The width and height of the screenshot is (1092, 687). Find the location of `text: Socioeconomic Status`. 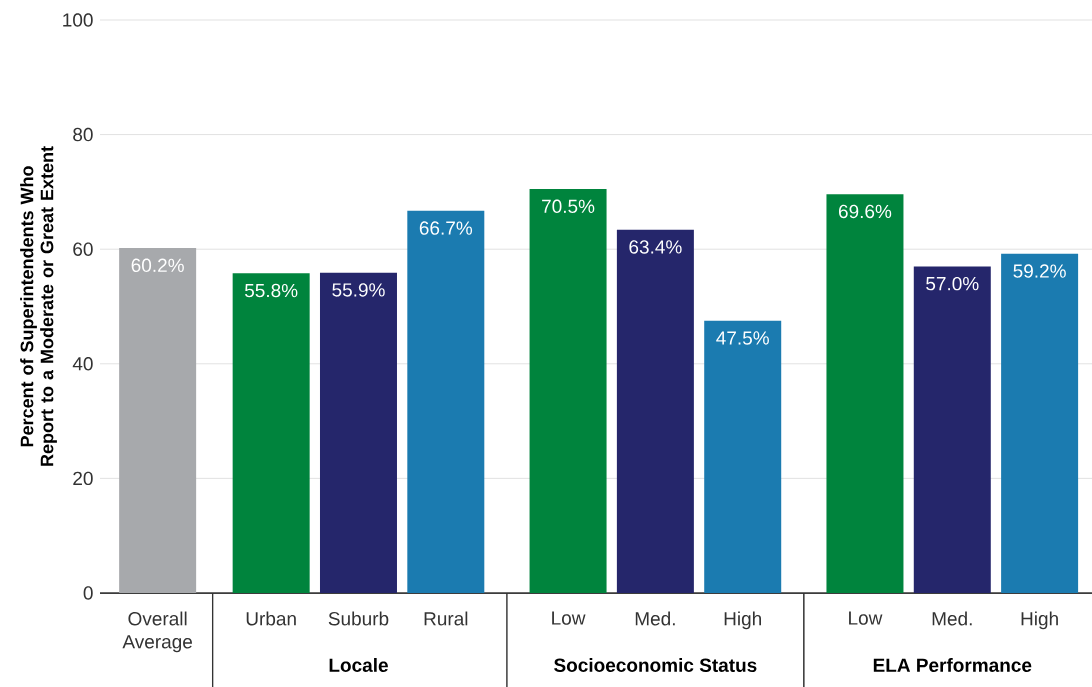

text: Socioeconomic Status is located at coordinates (655, 665).